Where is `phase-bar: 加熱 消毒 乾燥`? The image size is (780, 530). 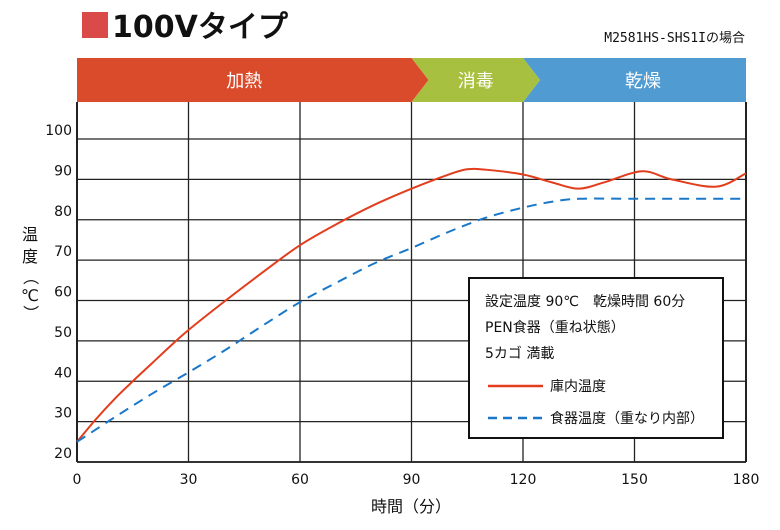 phase-bar: 加熱 消毒 乾燥 is located at coordinates (411, 80).